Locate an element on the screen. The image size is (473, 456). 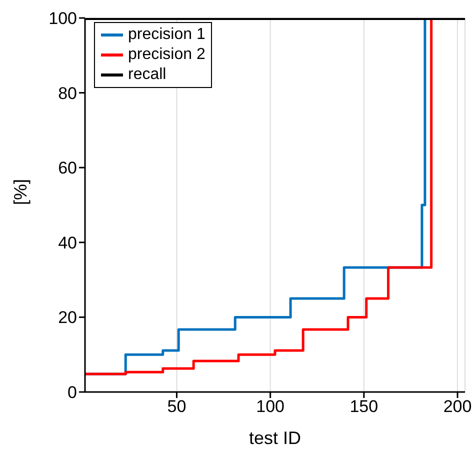
x-tick-label: 200 is located at coordinates (457, 406).